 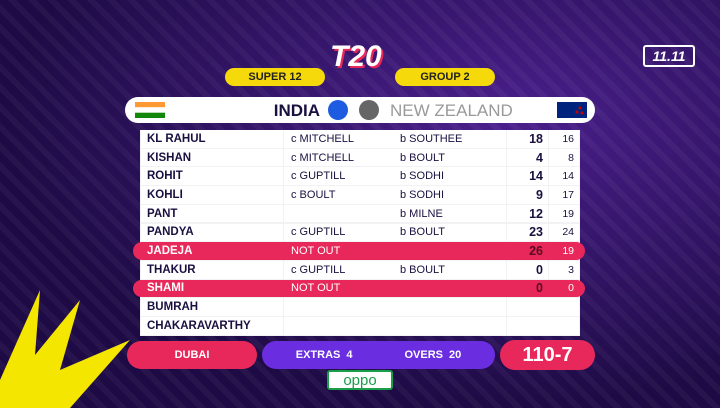 I want to click on runs: 12, so click(x=536, y=213).